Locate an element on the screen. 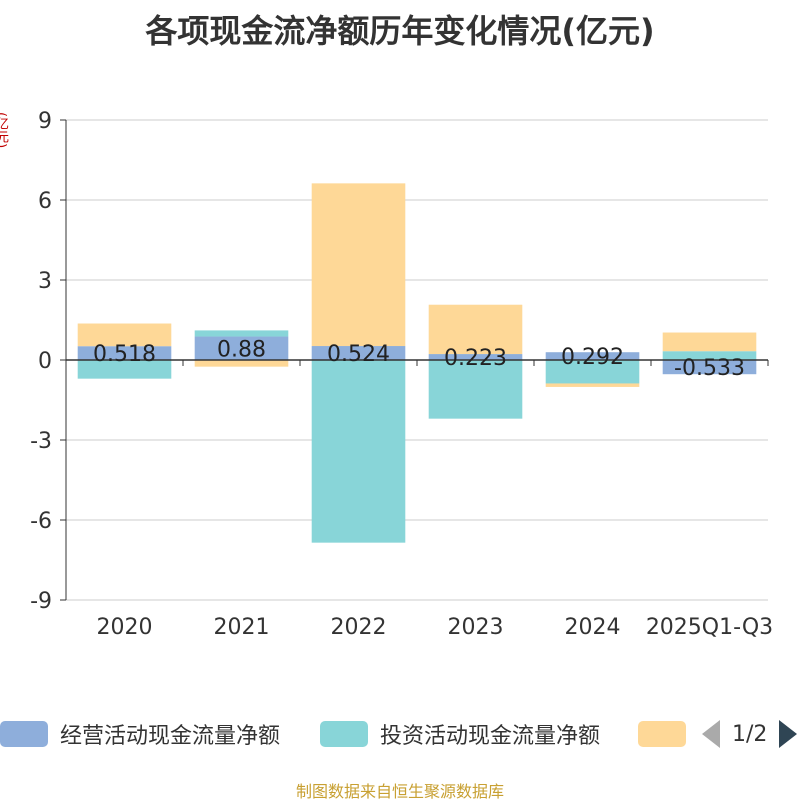  bar-segment-1-2021 is located at coordinates (241, 348).